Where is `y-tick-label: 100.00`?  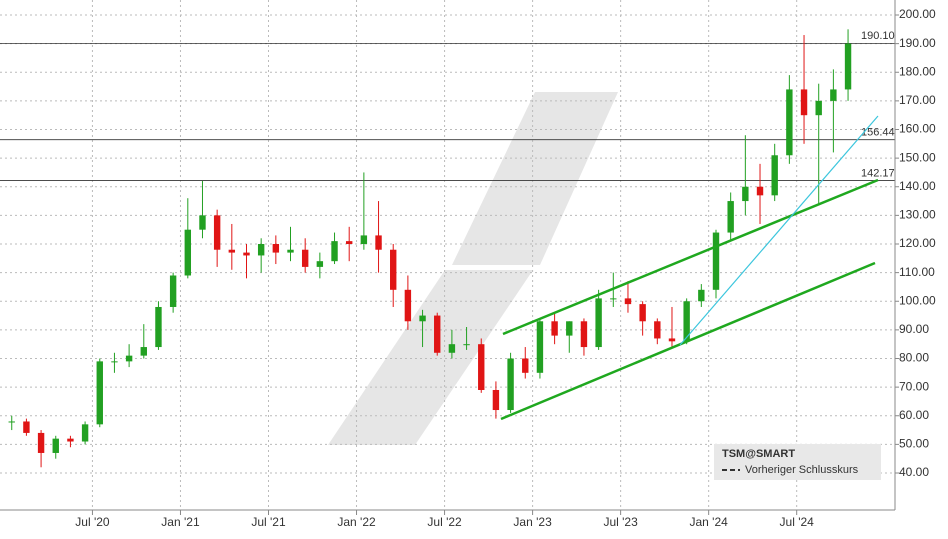
y-tick-label: 100.00 is located at coordinates (917, 300).